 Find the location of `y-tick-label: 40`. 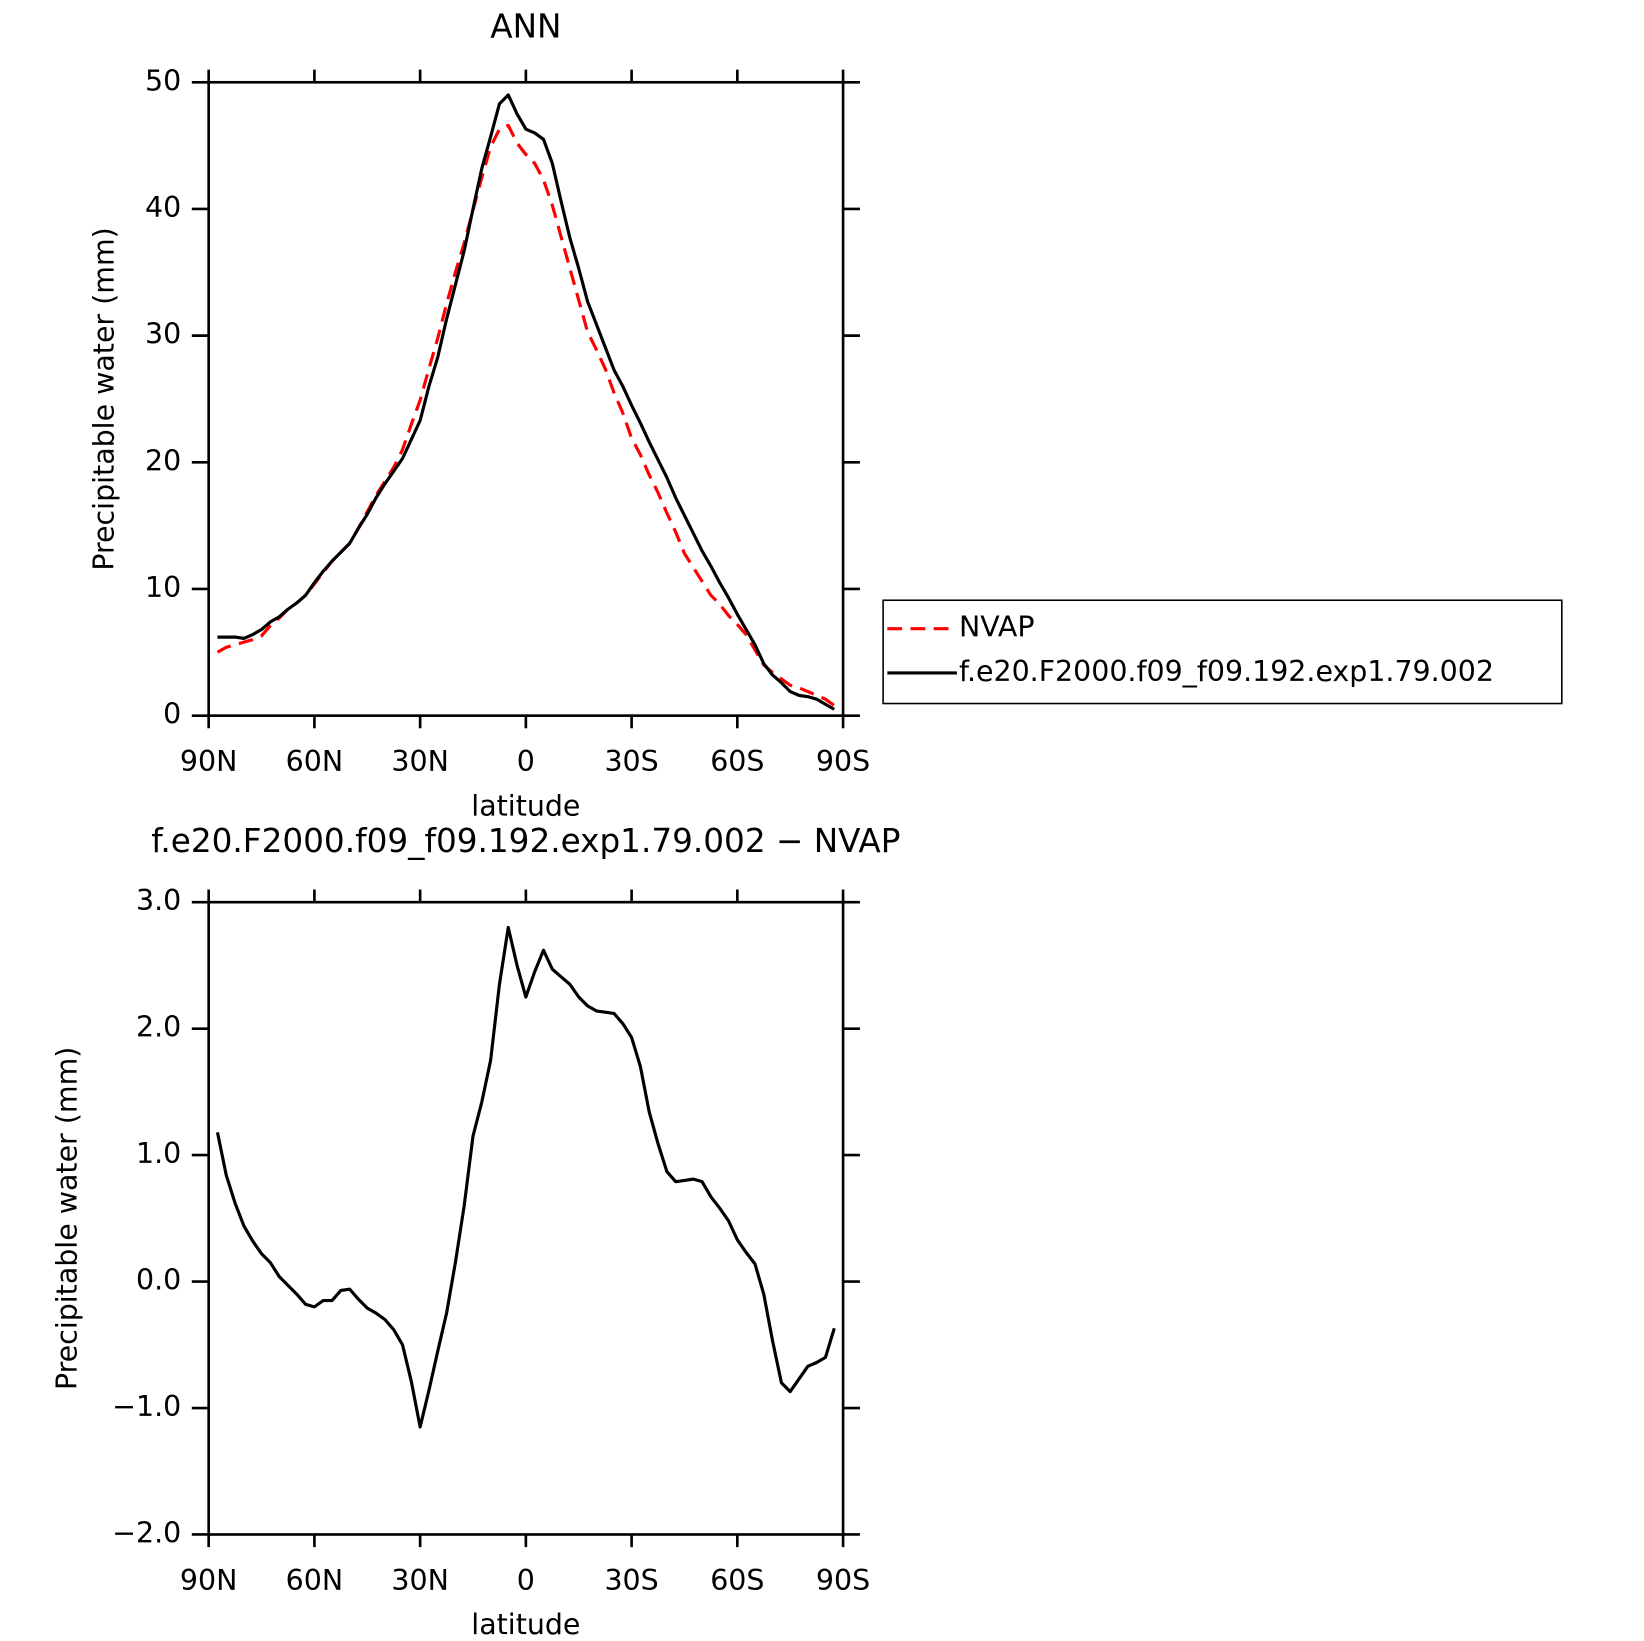

y-tick-label: 40 is located at coordinates (163, 207).